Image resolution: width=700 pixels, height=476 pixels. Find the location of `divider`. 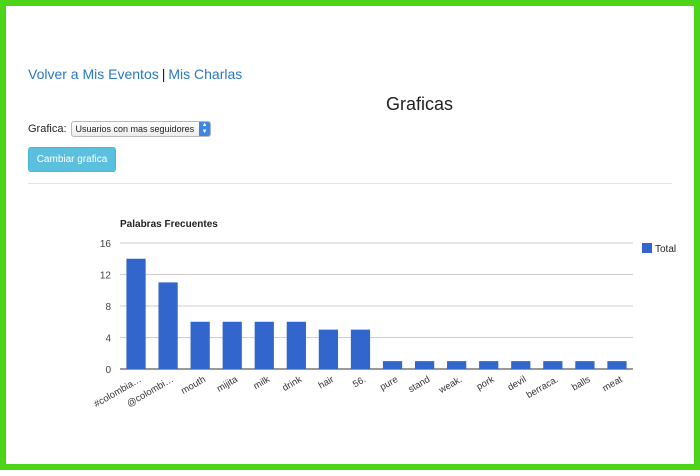

divider is located at coordinates (350, 183).